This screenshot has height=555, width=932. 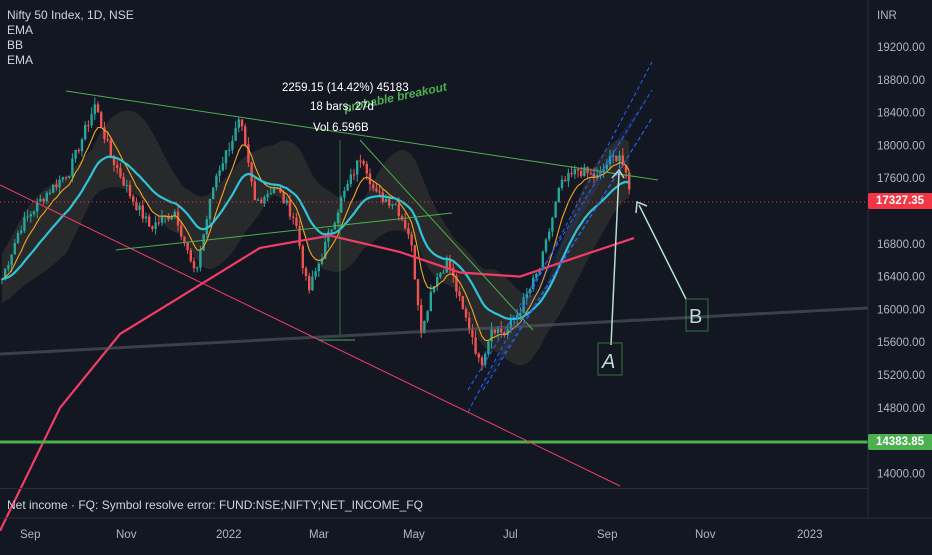 What do you see at coordinates (70, 38) in the screenshot?
I see `chart-legend: Nifty 50 Index, 1D, NSE EMA BB EMA` at bounding box center [70, 38].